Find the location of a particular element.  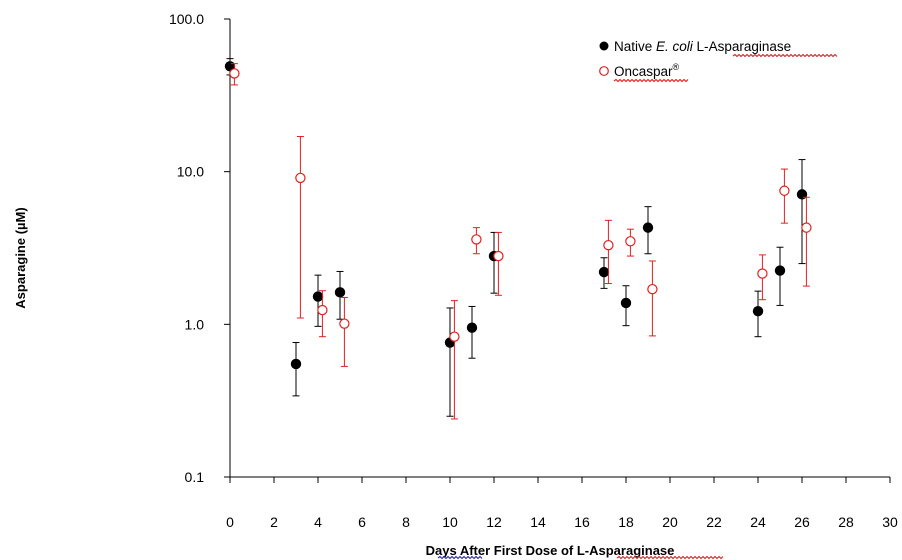

x-tick-label: 12 is located at coordinates (494, 522).